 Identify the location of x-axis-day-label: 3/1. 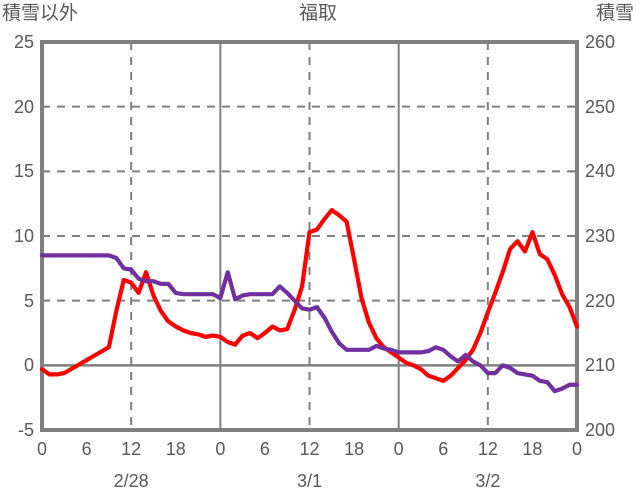
(309, 481).